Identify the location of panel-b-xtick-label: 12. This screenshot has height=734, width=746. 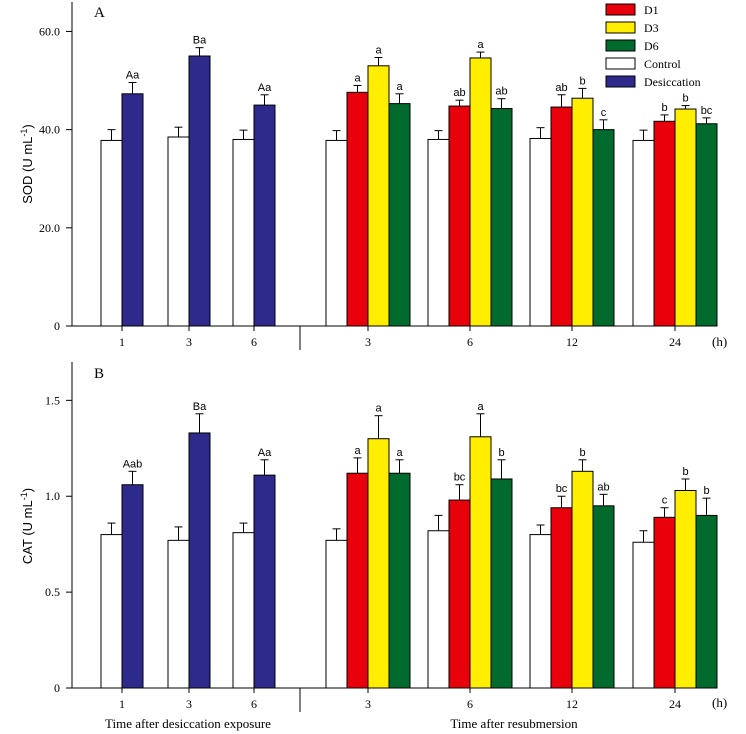
(572, 704).